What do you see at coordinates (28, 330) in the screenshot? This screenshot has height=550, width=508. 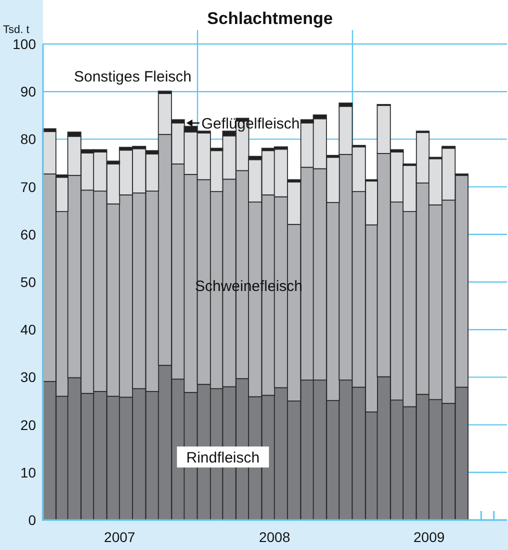 I see `y-tick-label: 40` at bounding box center [28, 330].